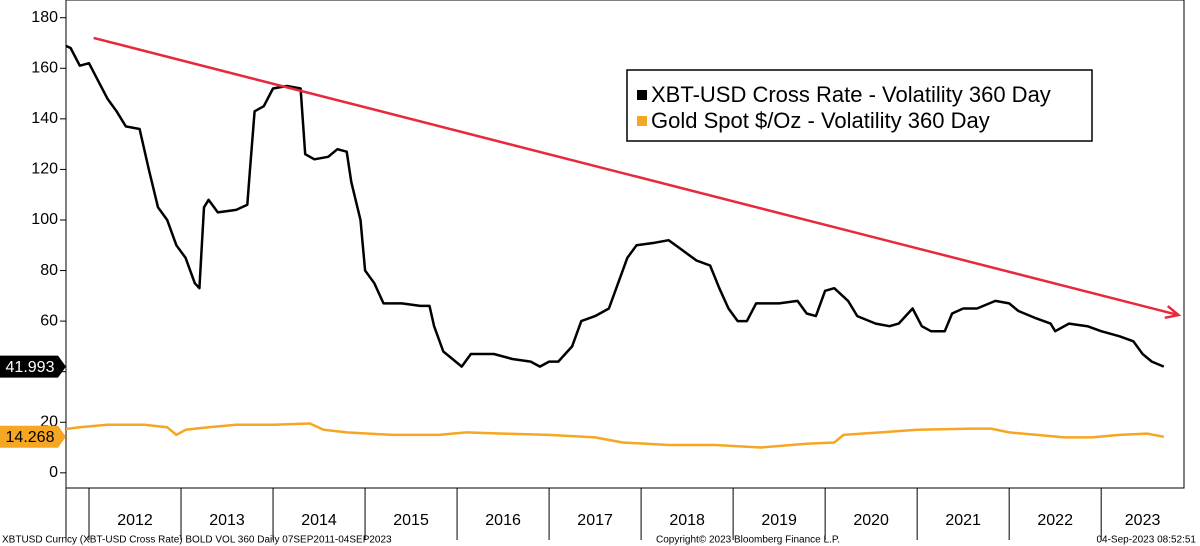 The width and height of the screenshot is (1200, 546). What do you see at coordinates (44, 219) in the screenshot?
I see `y-tick-label: 100` at bounding box center [44, 219].